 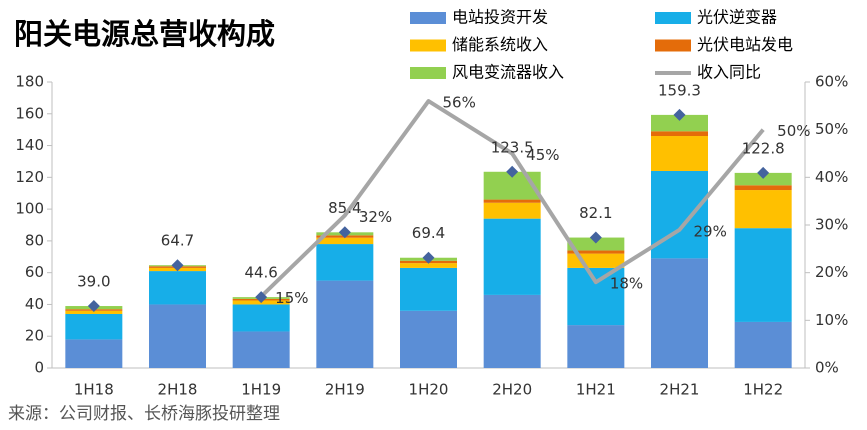 What do you see at coordinates (500, 17) in the screenshot?
I see `legend-label: 电站投资开发` at bounding box center [500, 17].